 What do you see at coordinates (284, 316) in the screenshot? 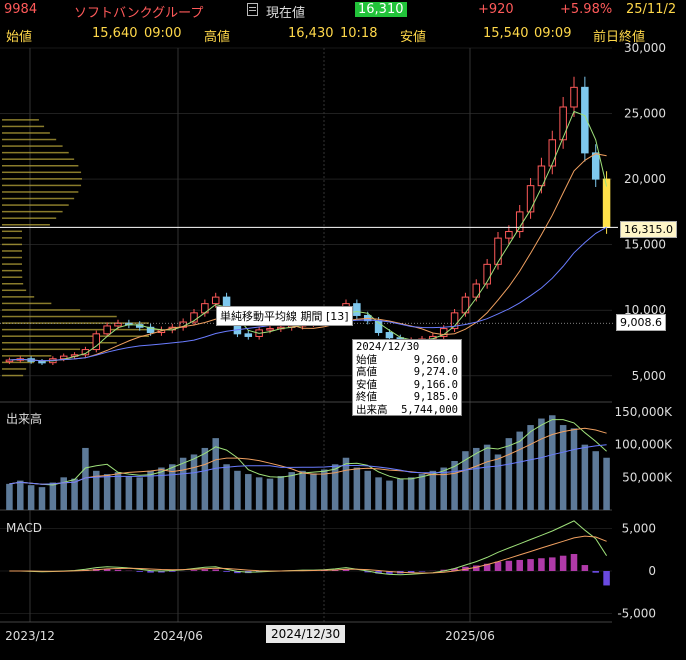
I see `ma-tooltip-label: 単純移動平均線 期間 [13]` at bounding box center [284, 316].